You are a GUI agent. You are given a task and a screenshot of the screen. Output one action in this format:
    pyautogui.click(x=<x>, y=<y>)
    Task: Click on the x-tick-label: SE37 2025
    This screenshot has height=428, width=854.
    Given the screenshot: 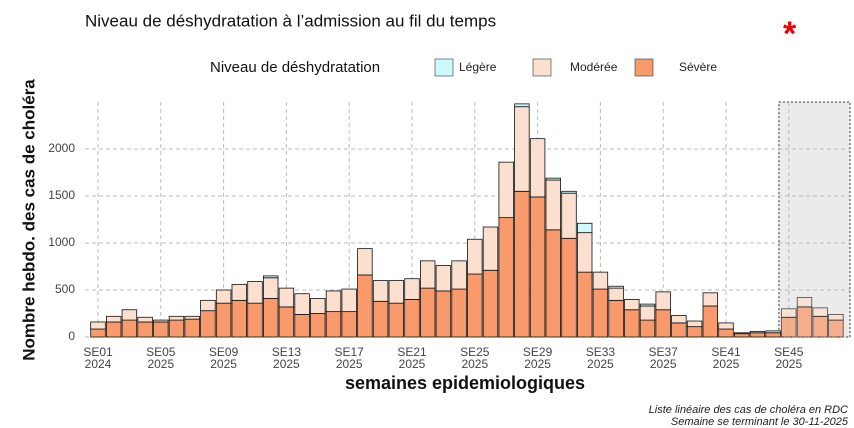 What is the action you would take?
    pyautogui.click(x=663, y=358)
    